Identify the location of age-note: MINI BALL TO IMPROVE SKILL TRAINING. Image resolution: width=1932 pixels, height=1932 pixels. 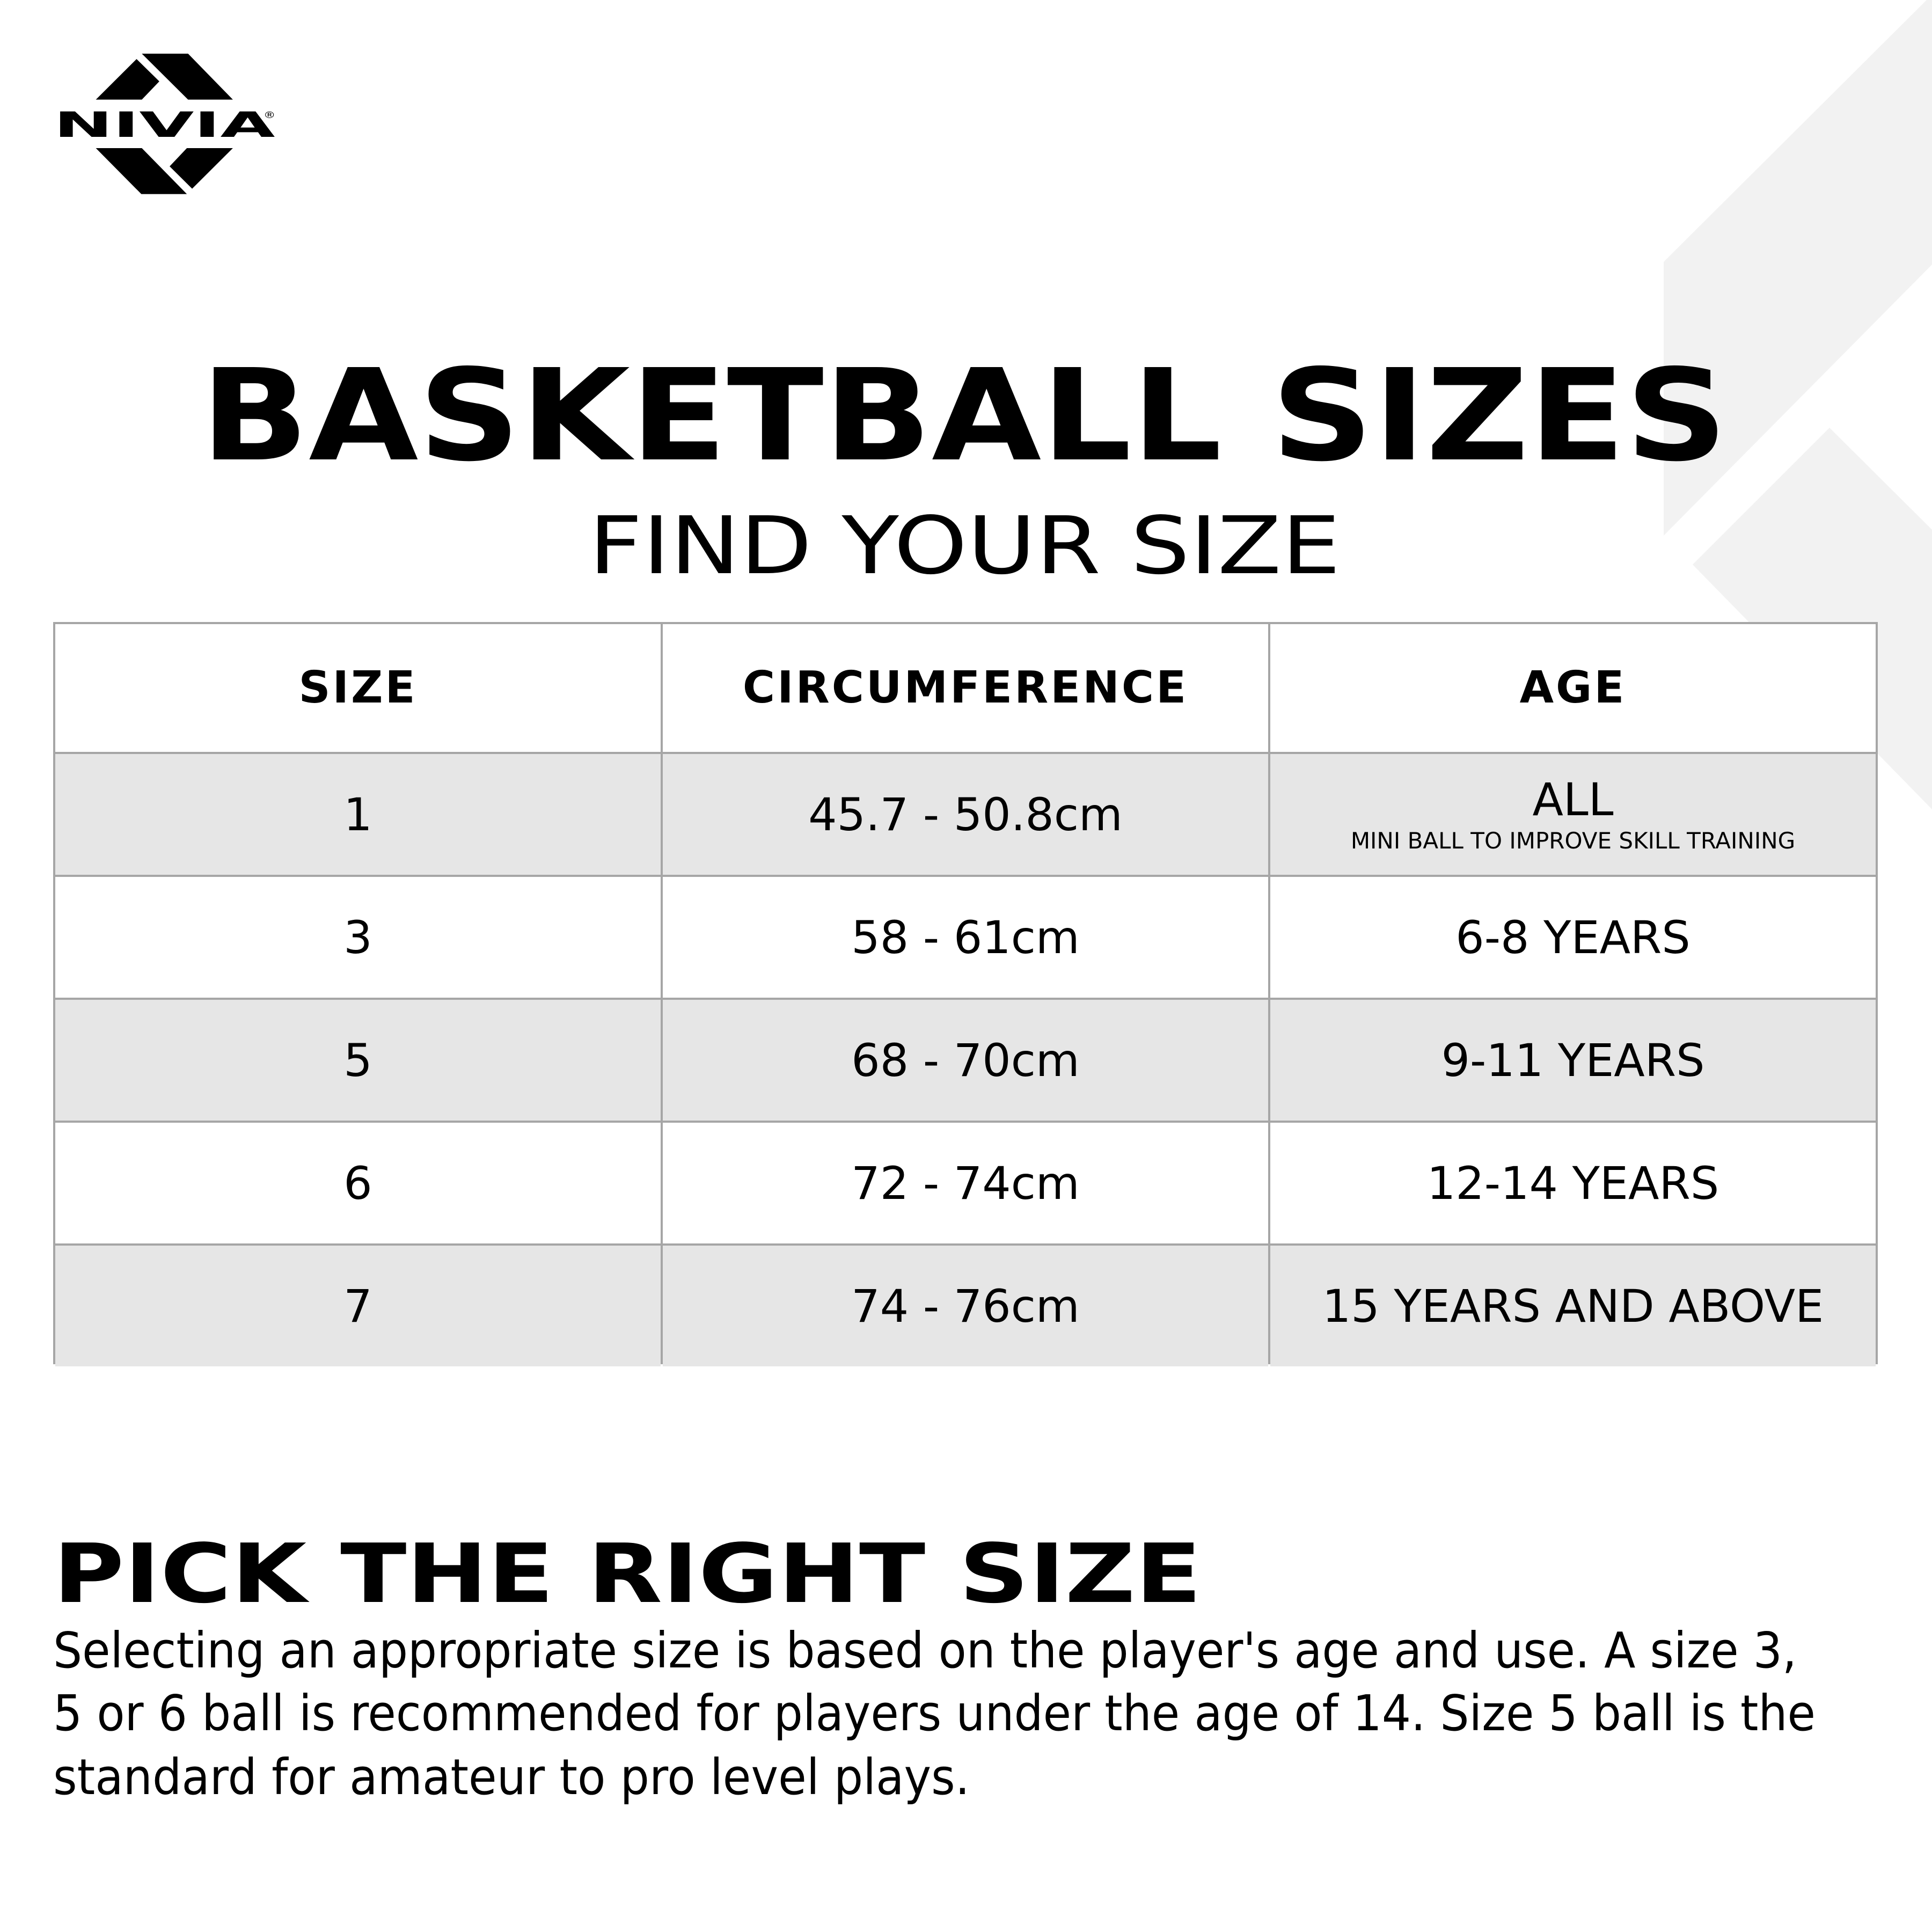
(1573, 840).